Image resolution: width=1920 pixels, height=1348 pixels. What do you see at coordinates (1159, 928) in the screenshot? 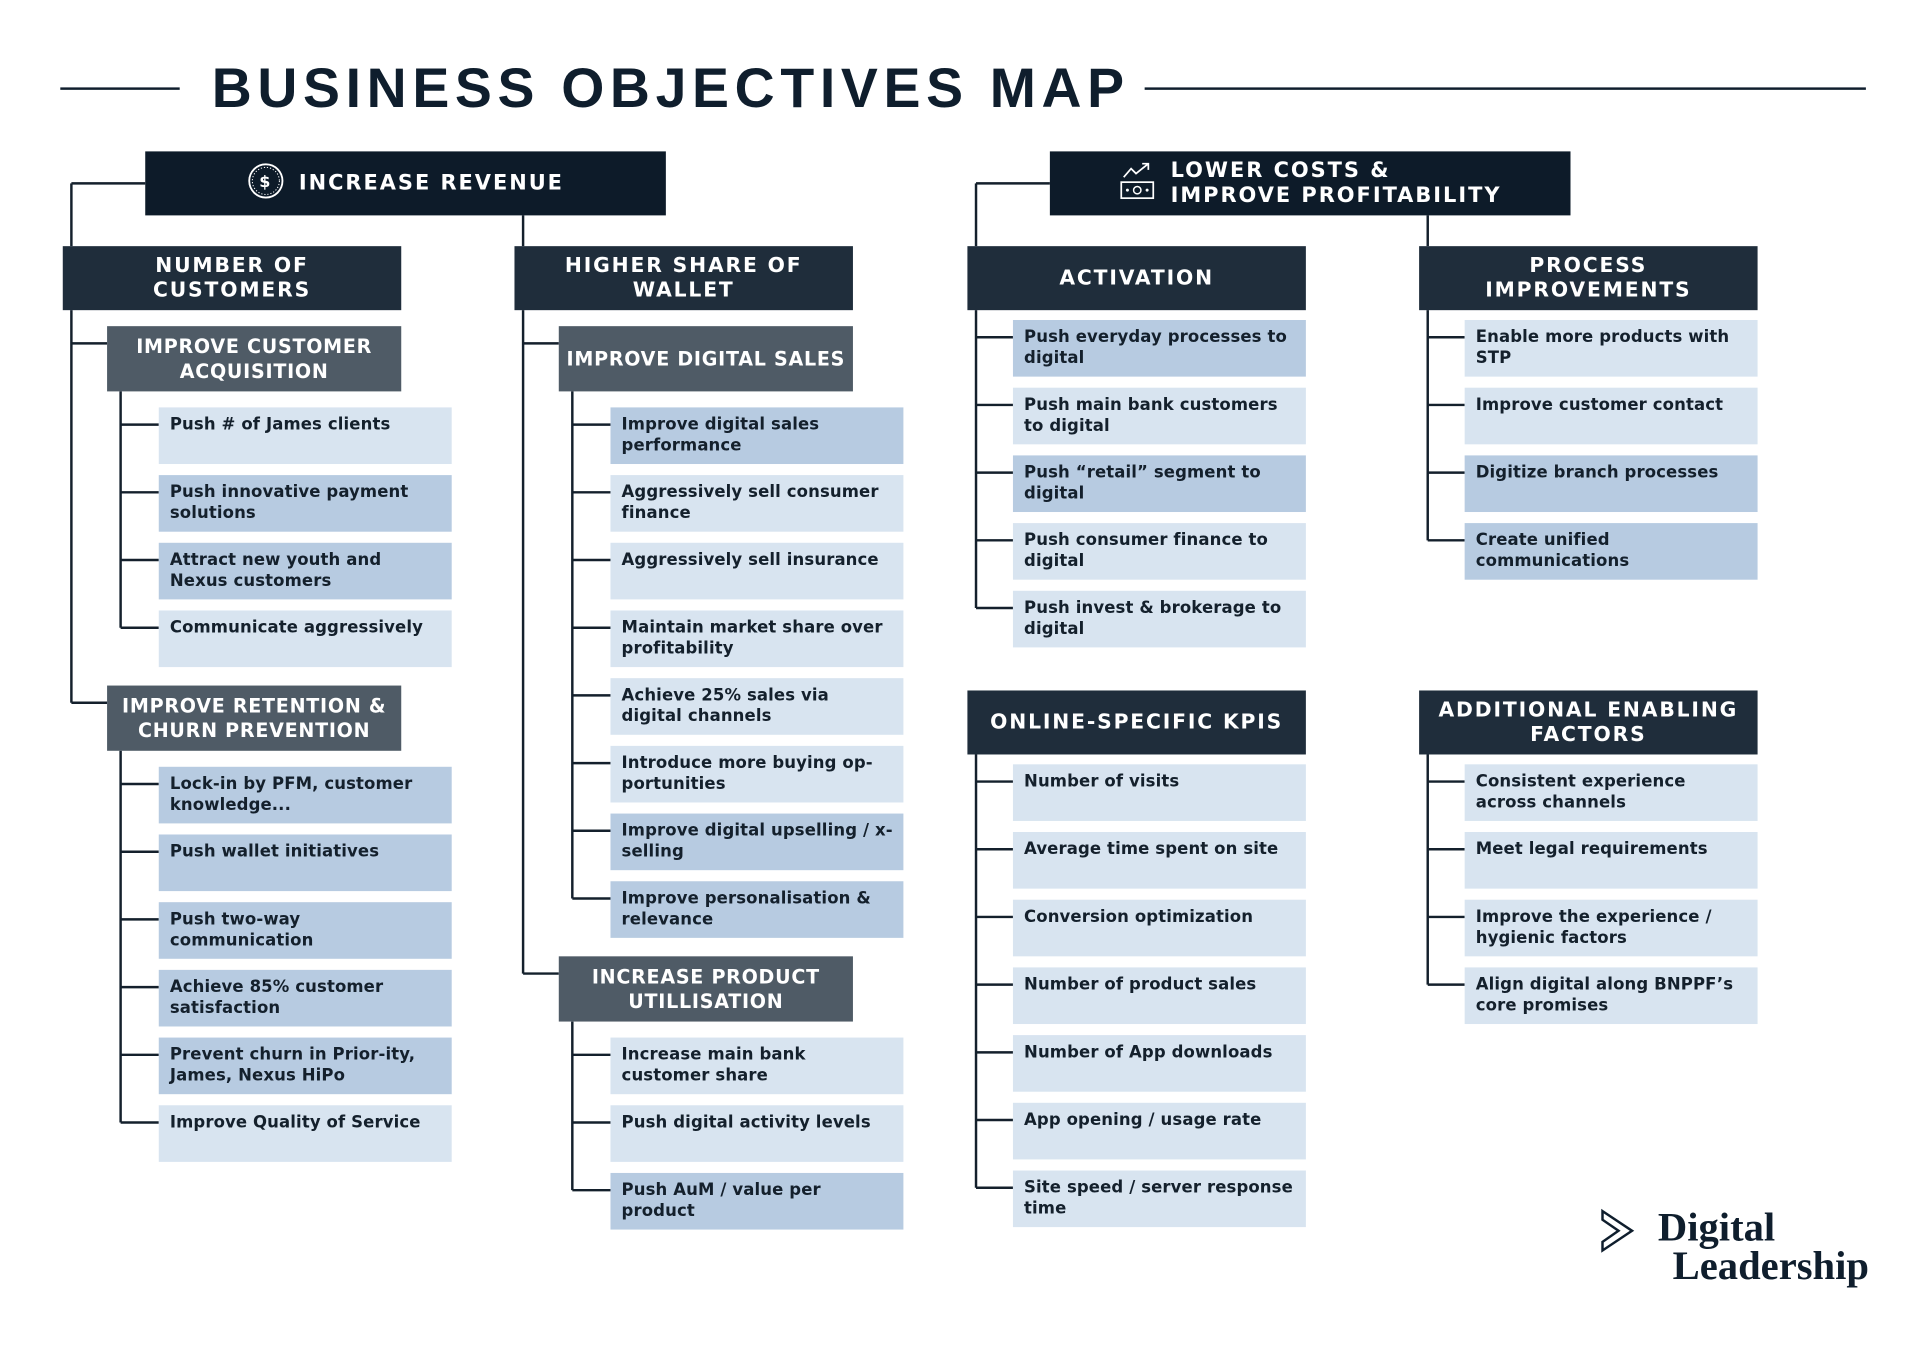
I see `objective-item: Conversion optimization` at bounding box center [1159, 928].